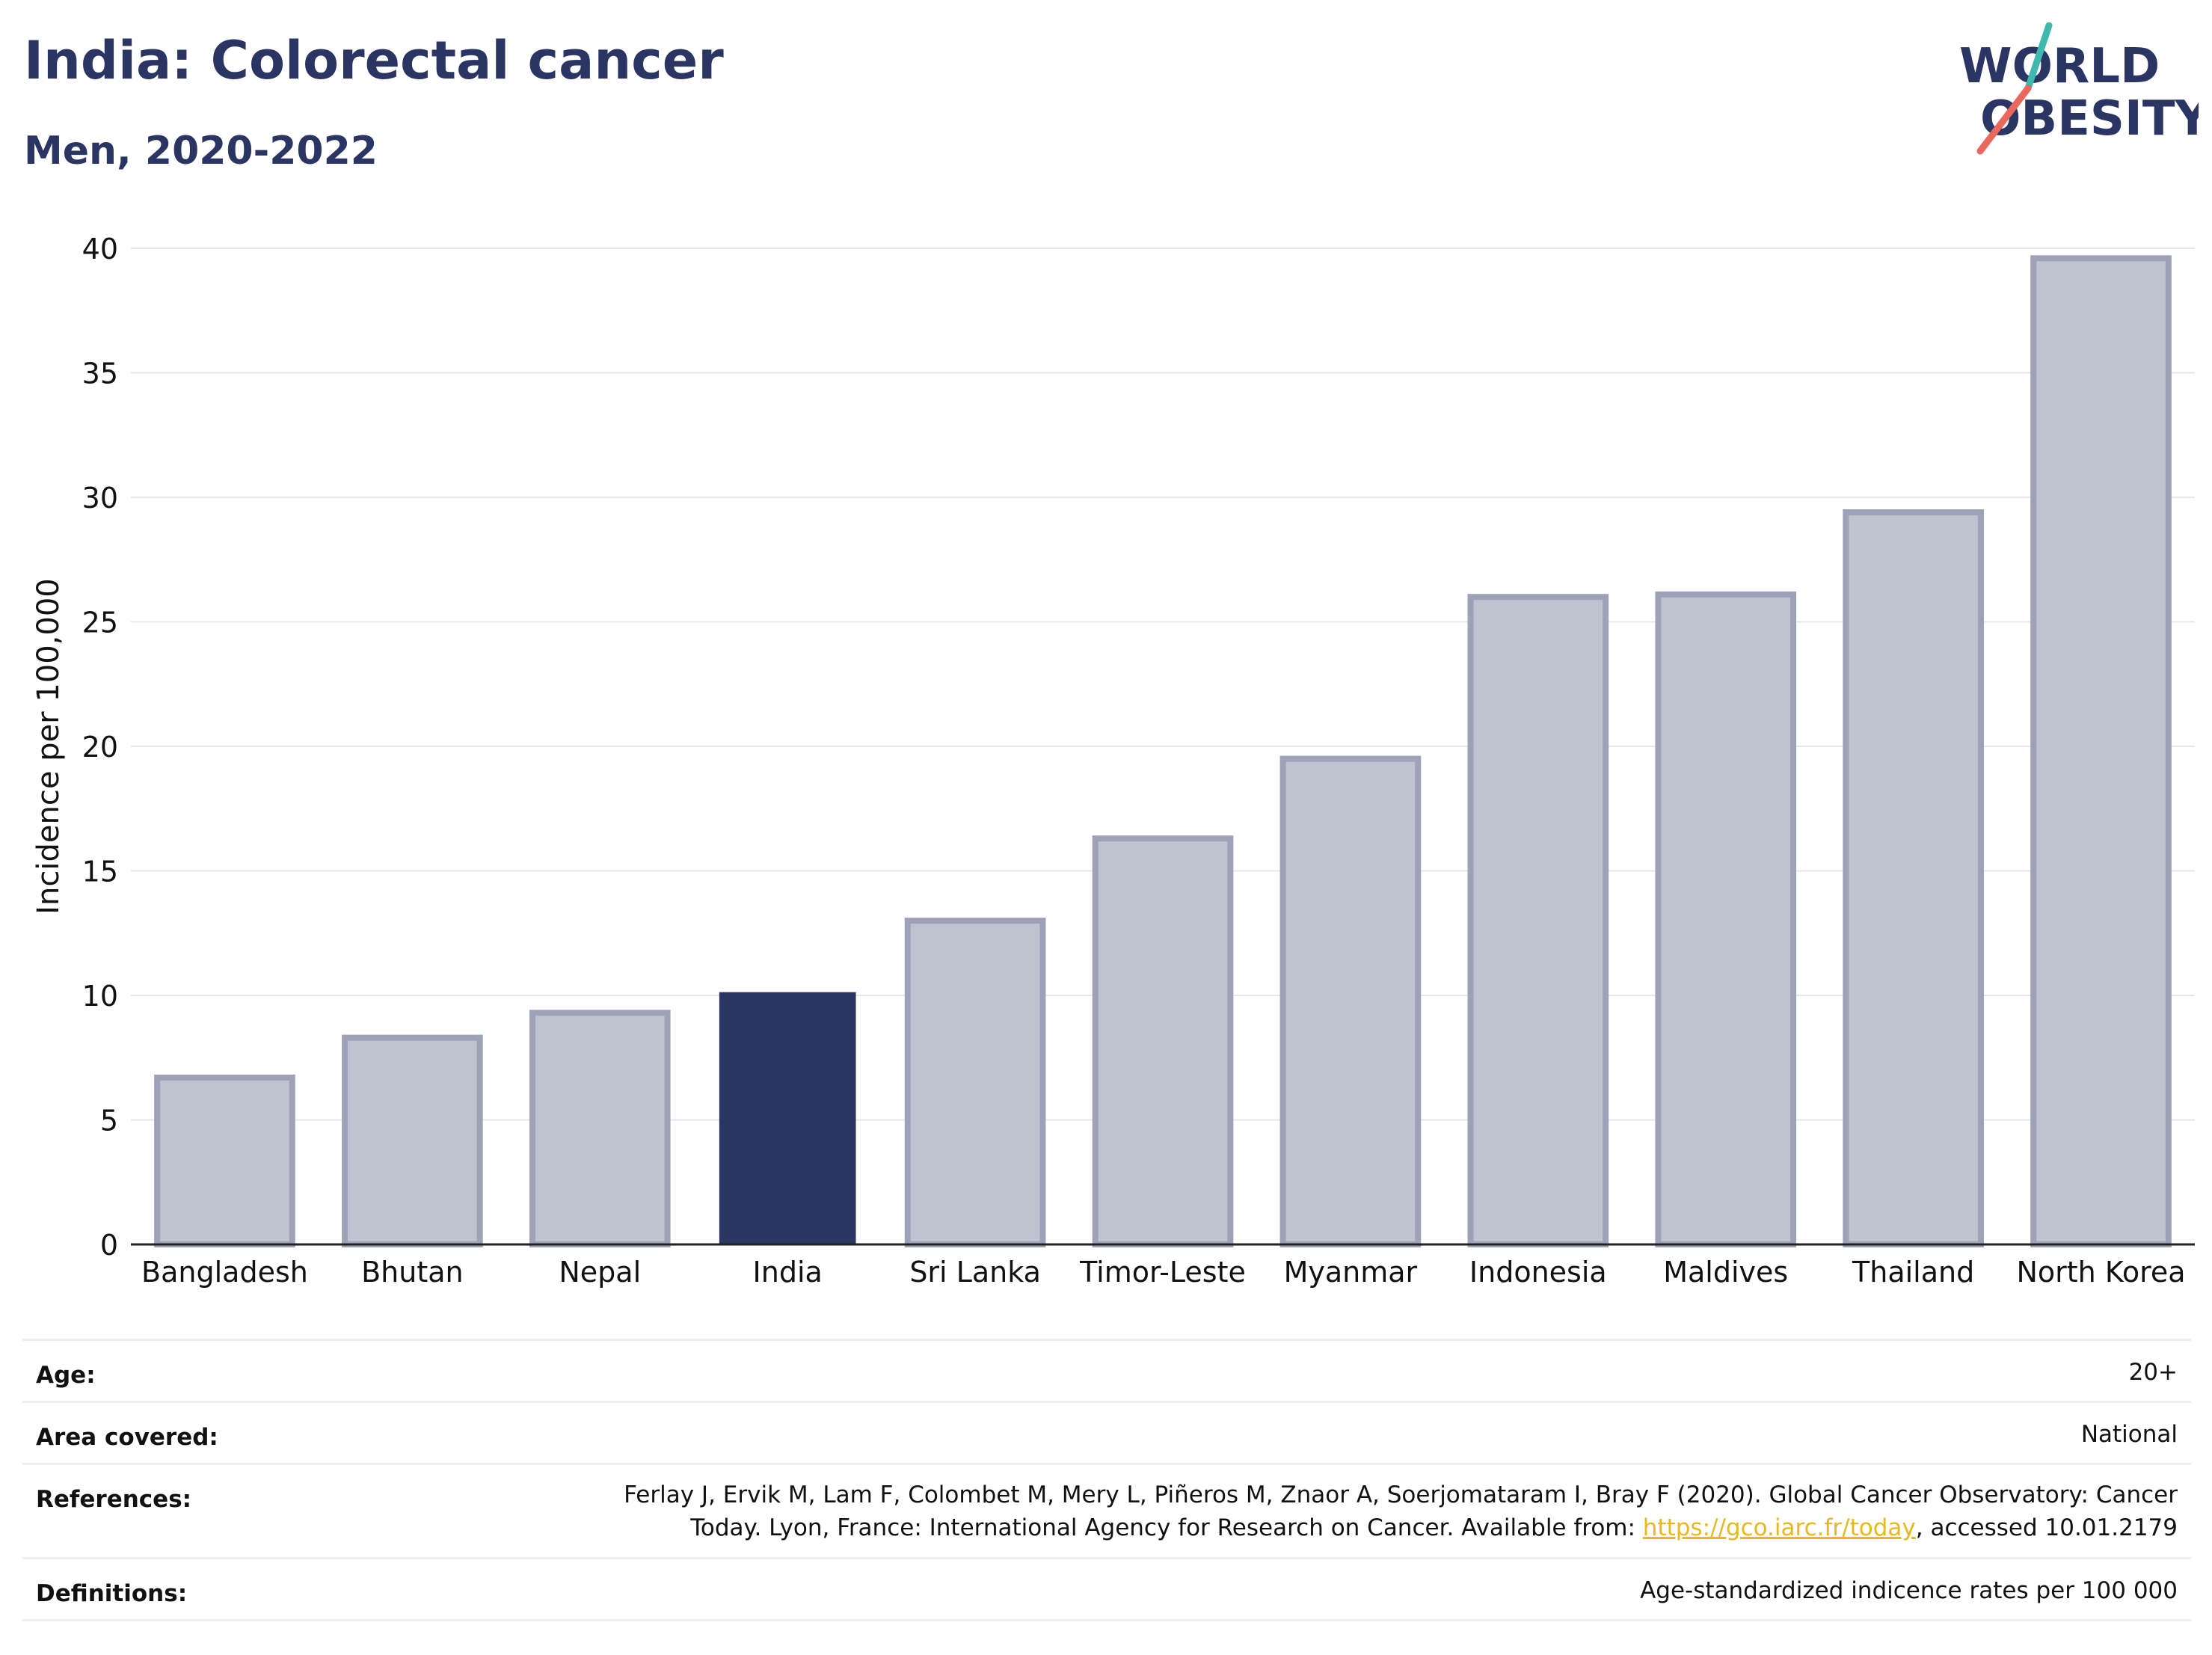 This screenshot has width=2212, height=1655. I want to click on references-line2-post: , accessed 10.01.2179, so click(2046, 1527).